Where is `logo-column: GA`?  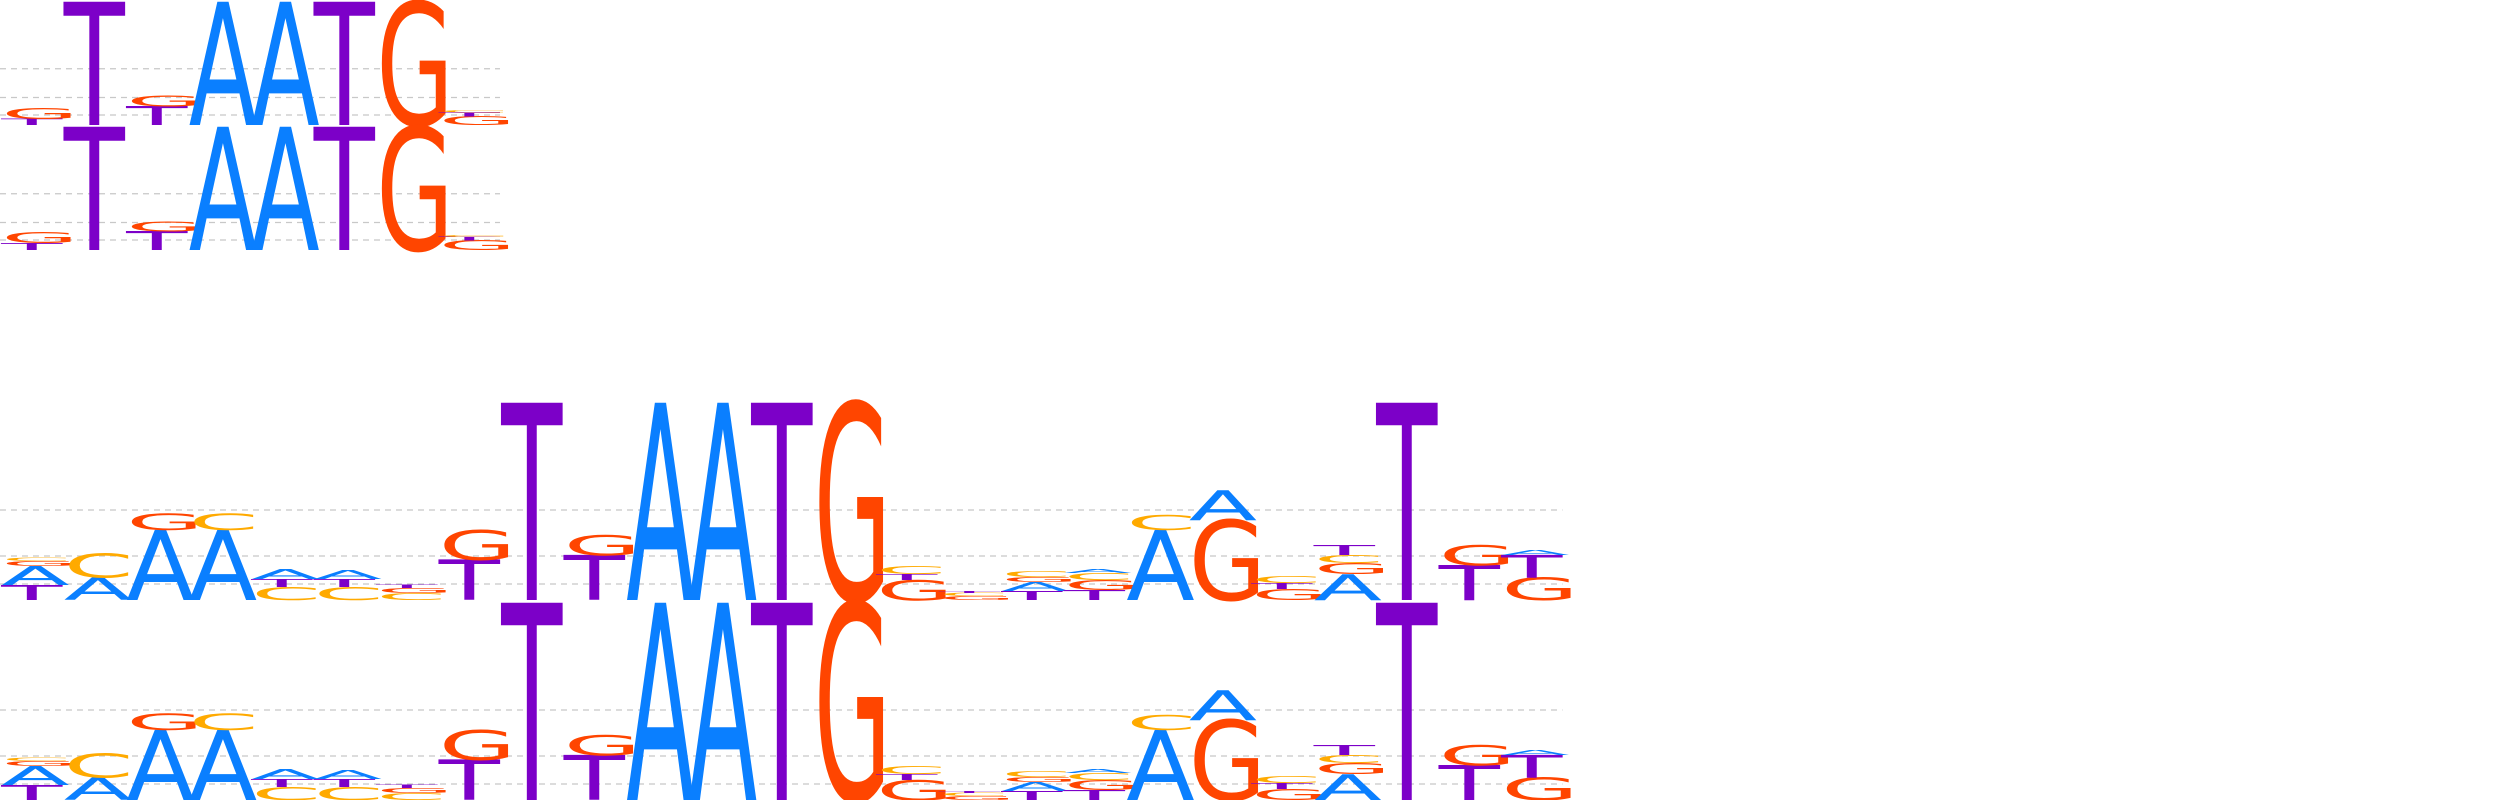 logo-column: GA is located at coordinates (1227, 554).